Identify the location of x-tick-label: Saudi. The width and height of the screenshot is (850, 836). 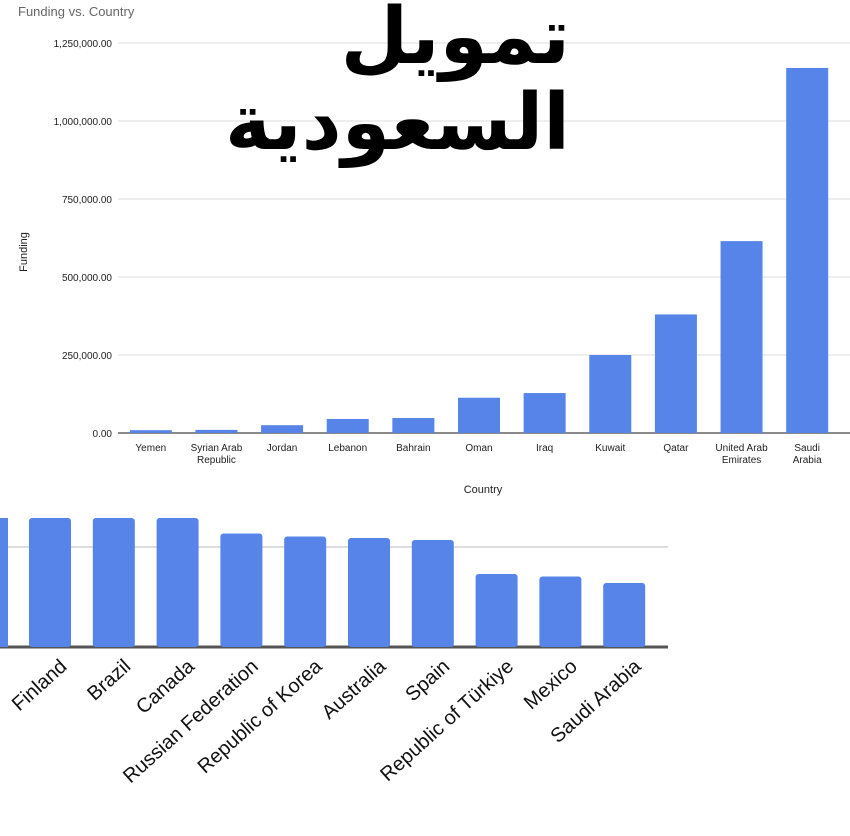
(807, 448).